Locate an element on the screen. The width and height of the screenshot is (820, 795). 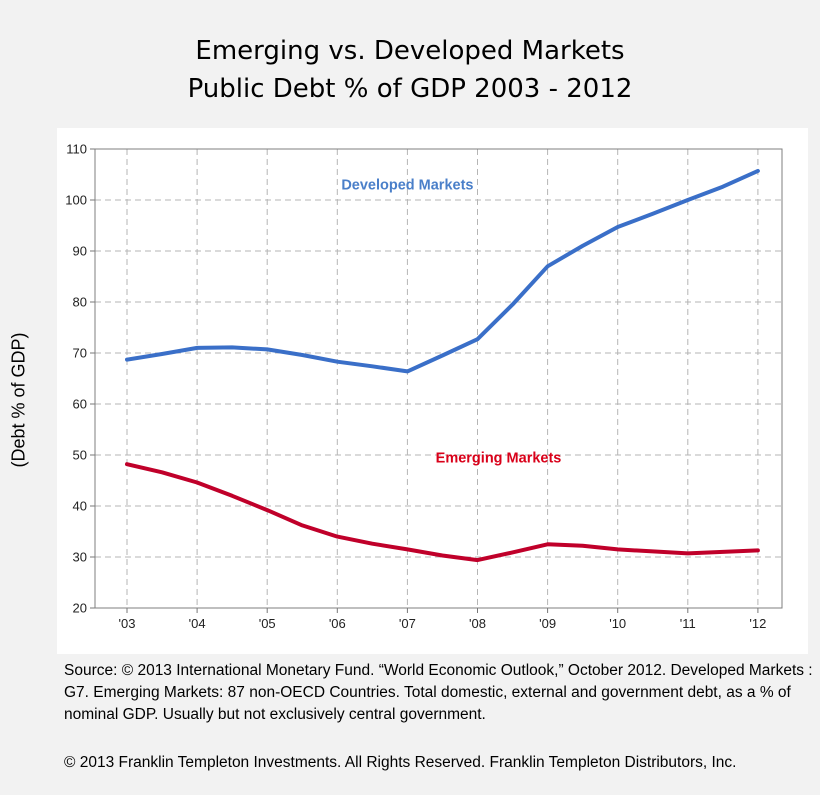
y-tick-label: 100 is located at coordinates (76, 200).